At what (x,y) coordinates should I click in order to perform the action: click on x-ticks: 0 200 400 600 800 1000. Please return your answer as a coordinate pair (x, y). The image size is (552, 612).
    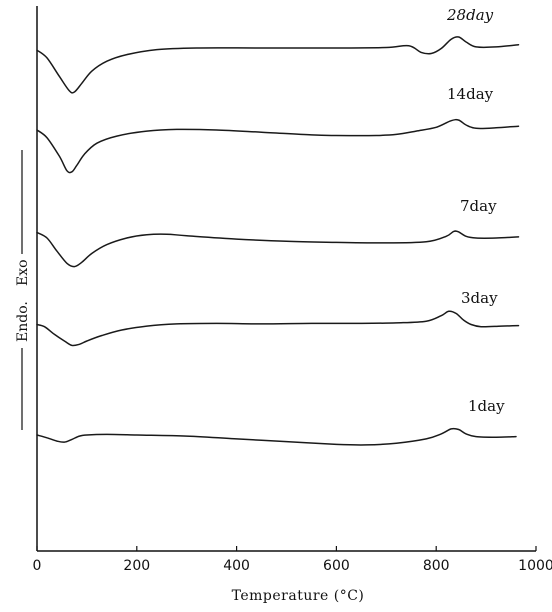
    Looking at the image, I should click on (292, 560).